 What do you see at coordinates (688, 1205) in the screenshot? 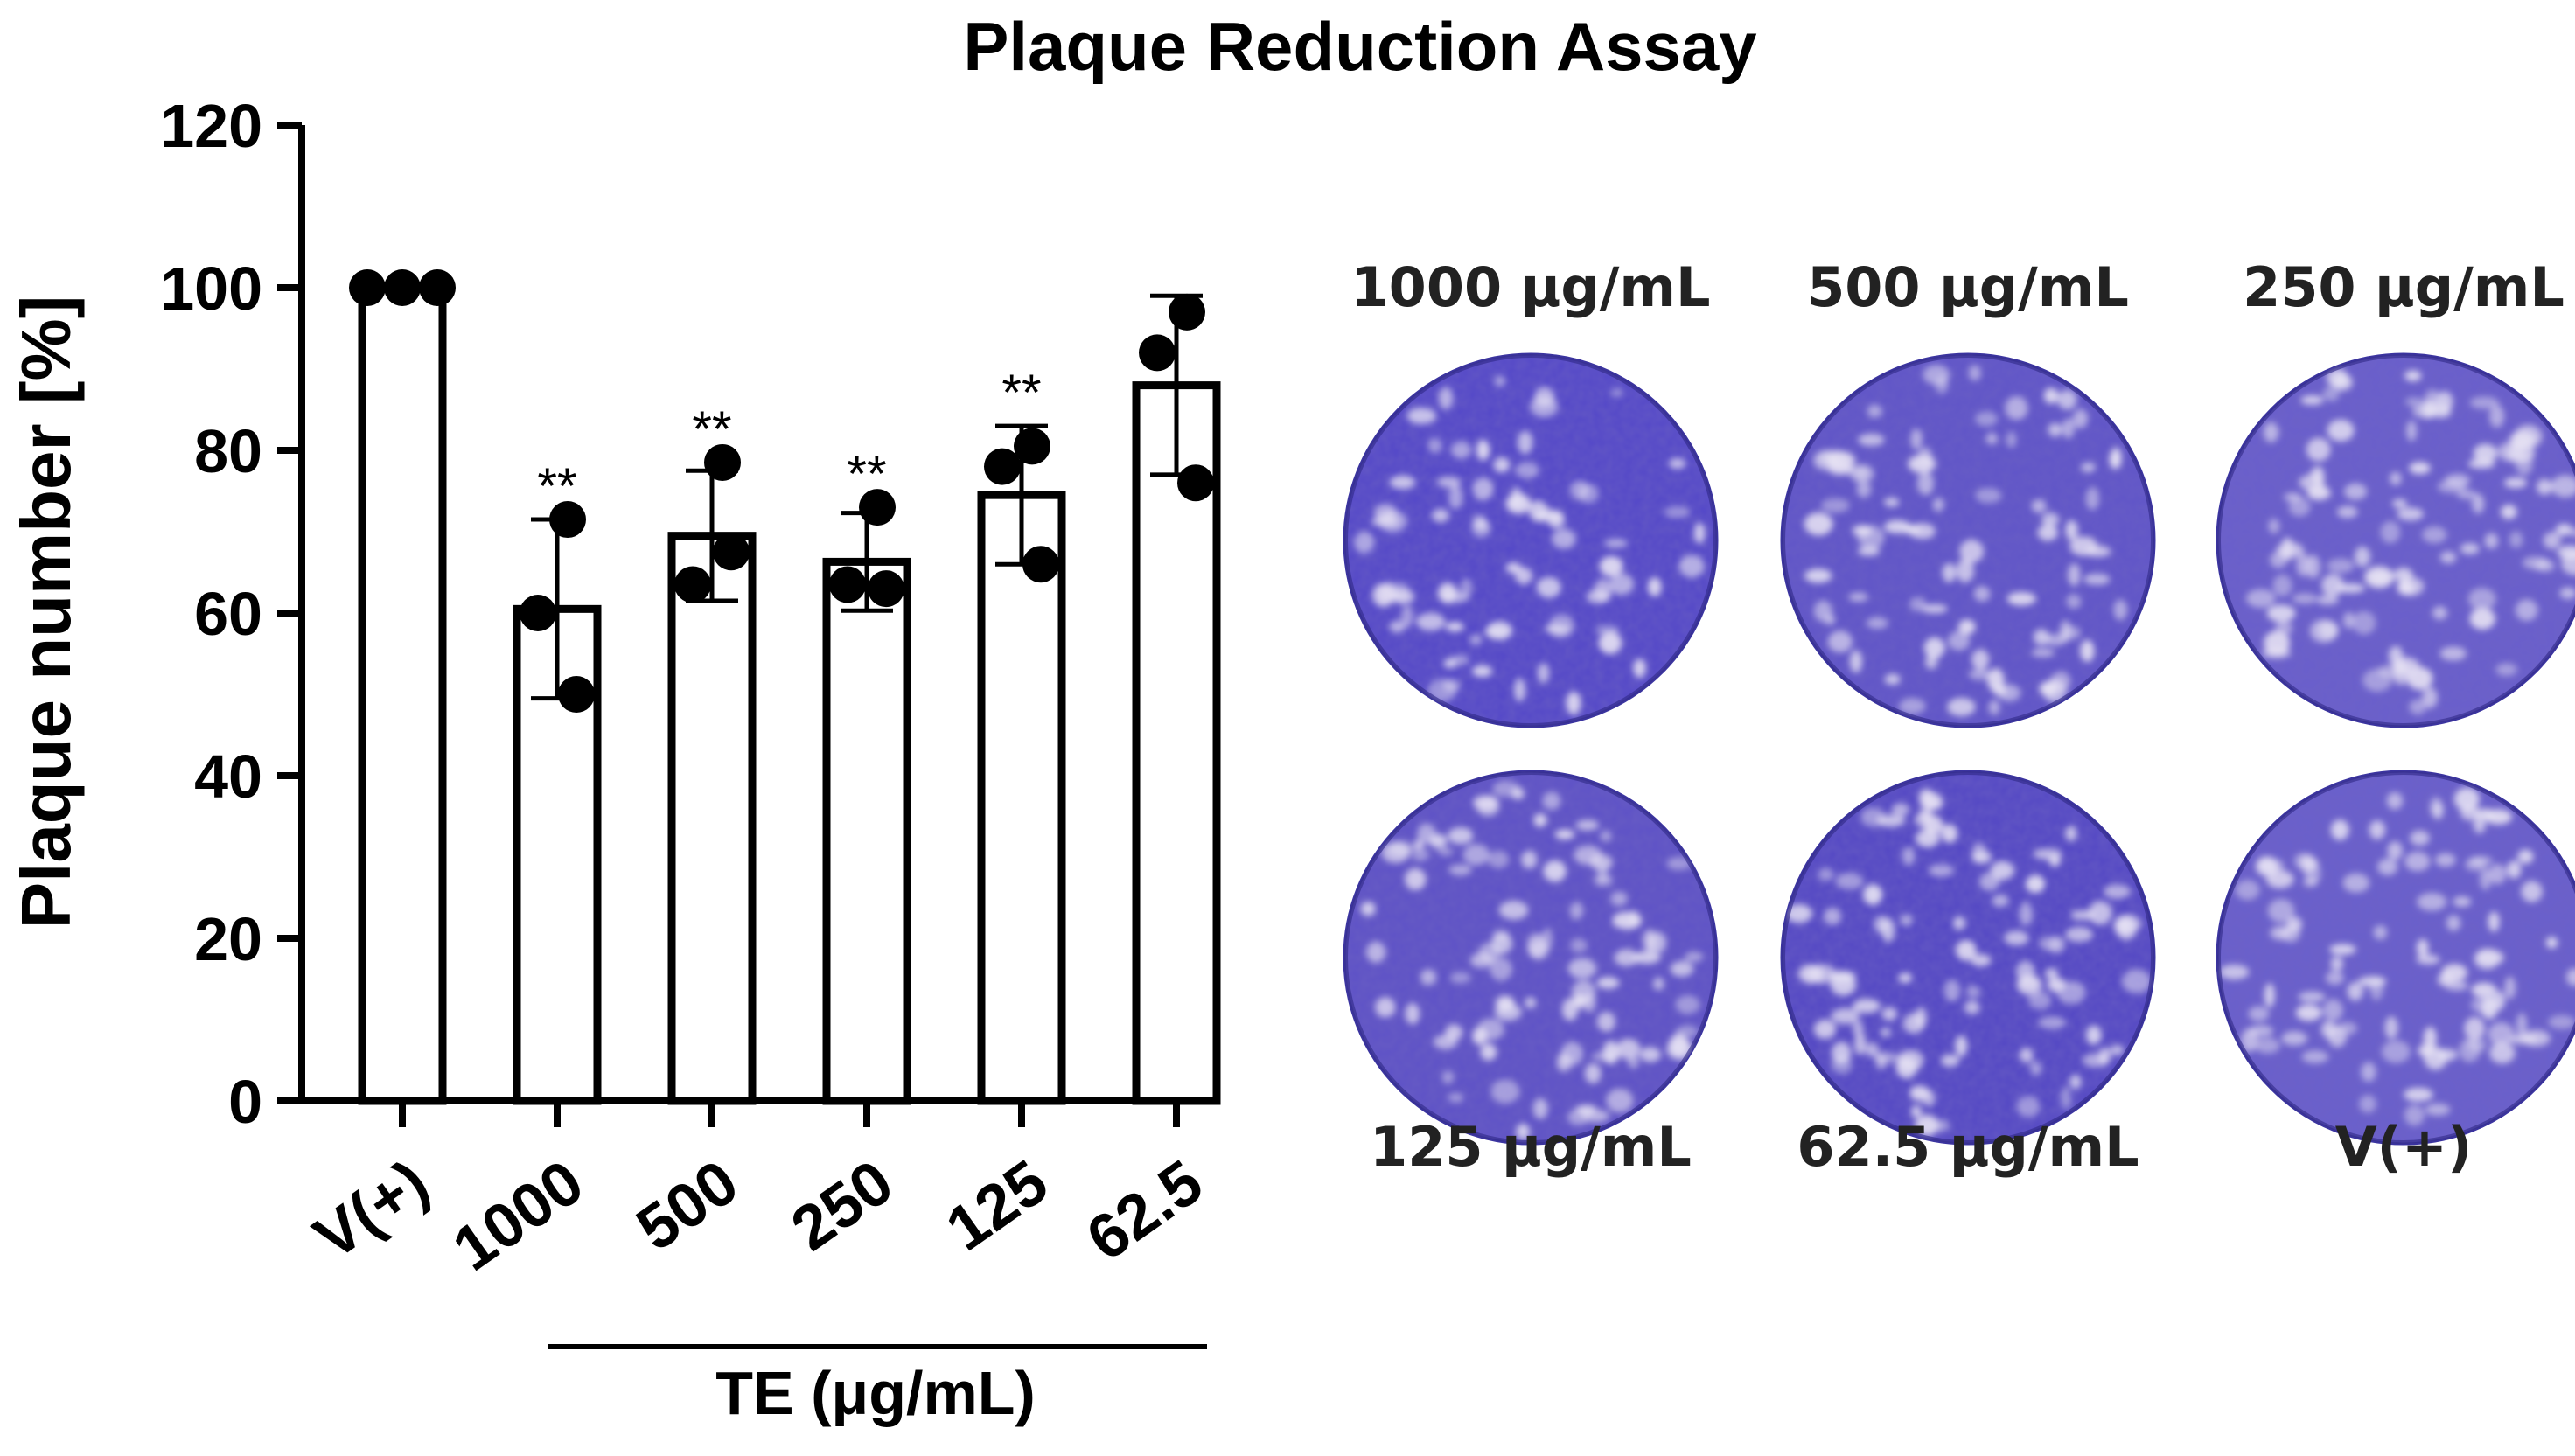
I see `x-tick-label: 500` at bounding box center [688, 1205].